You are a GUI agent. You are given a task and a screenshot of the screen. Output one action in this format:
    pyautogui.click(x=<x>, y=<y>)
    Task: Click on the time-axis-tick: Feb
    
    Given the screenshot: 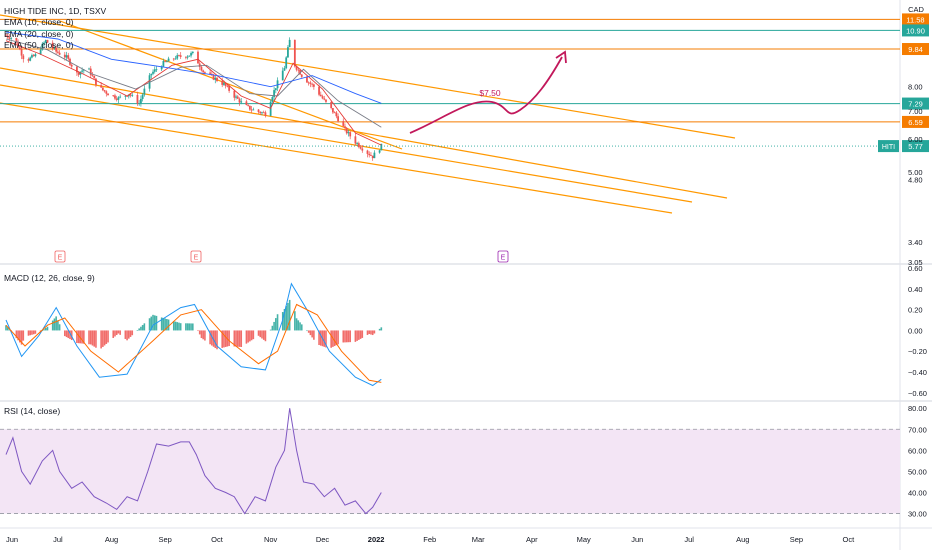 What is the action you would take?
    pyautogui.click(x=429, y=539)
    